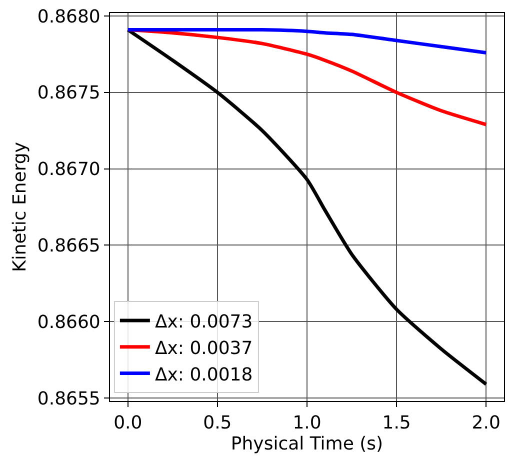 The width and height of the screenshot is (511, 456). I want to click on y-tick-label: 0.8680, so click(68, 17).